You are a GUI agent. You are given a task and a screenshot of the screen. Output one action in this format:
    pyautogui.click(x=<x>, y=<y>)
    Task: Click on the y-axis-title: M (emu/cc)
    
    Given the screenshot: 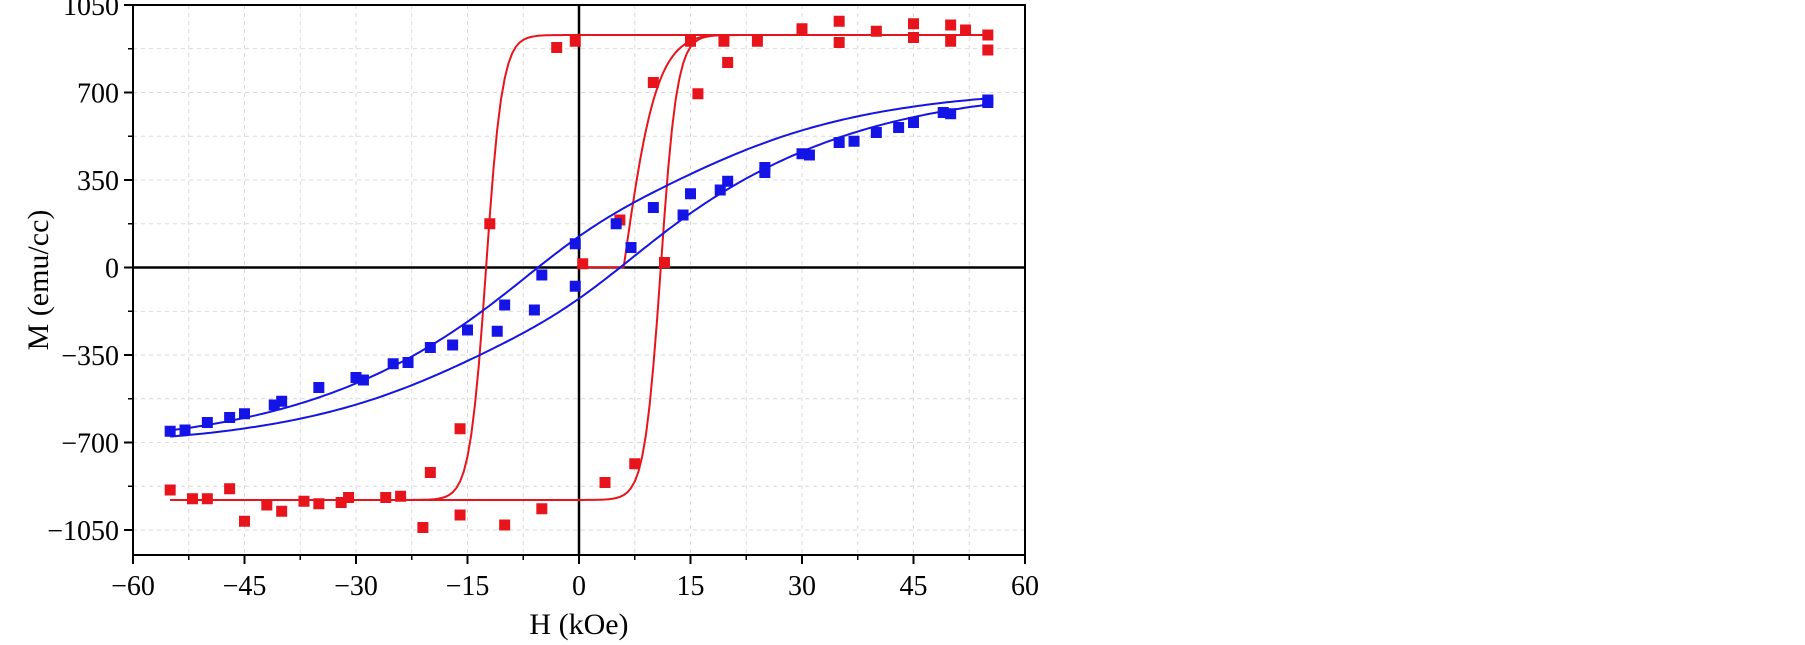 What is the action you would take?
    pyautogui.click(x=38, y=280)
    